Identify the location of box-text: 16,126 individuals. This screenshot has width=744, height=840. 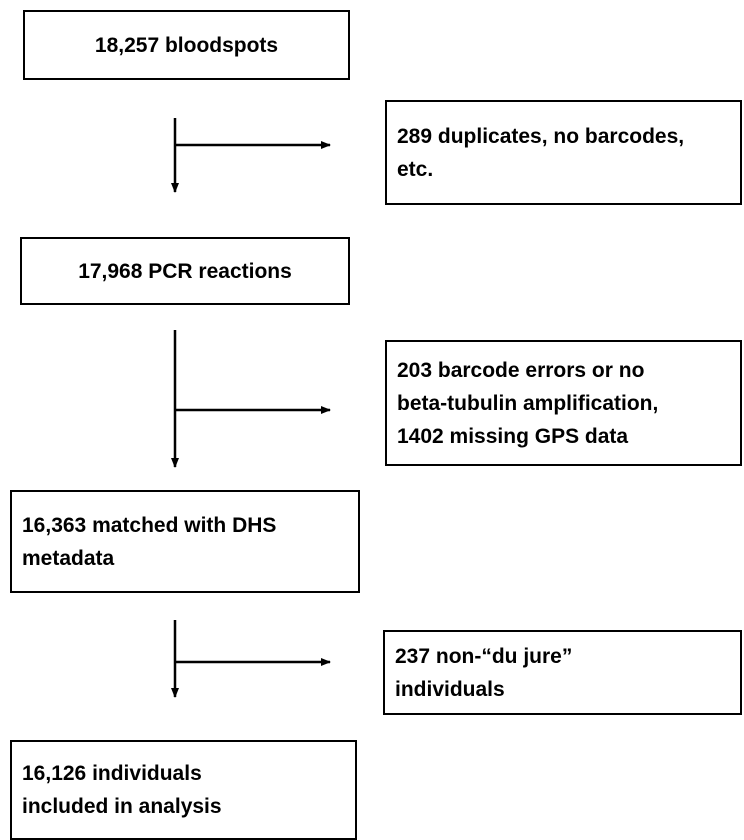
(112, 773).